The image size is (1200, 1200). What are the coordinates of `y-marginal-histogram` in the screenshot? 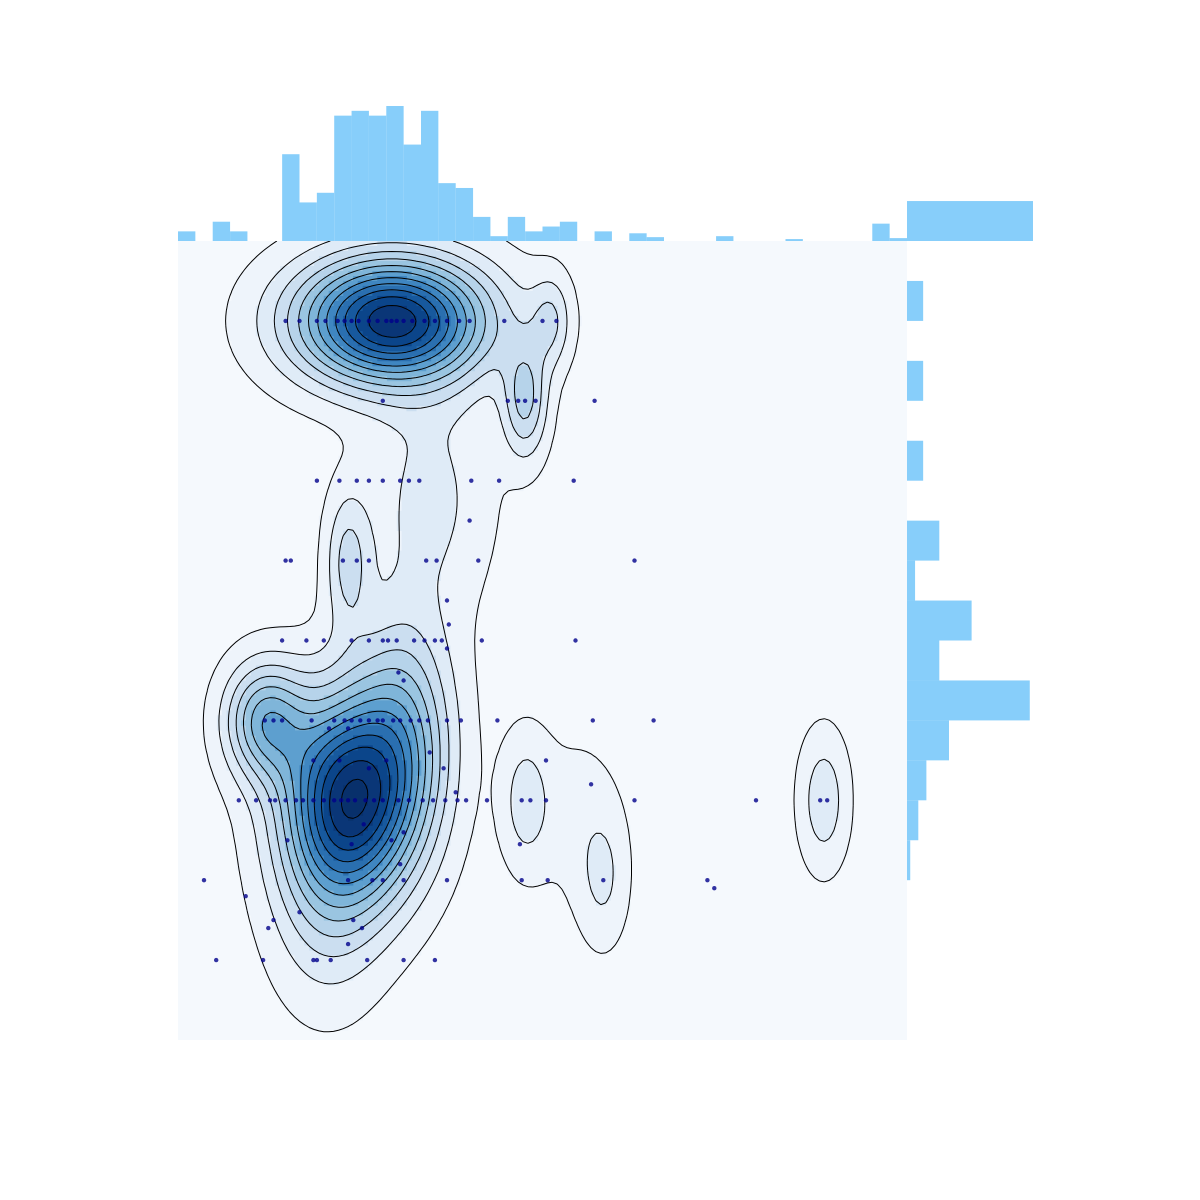 It's located at (970, 541).